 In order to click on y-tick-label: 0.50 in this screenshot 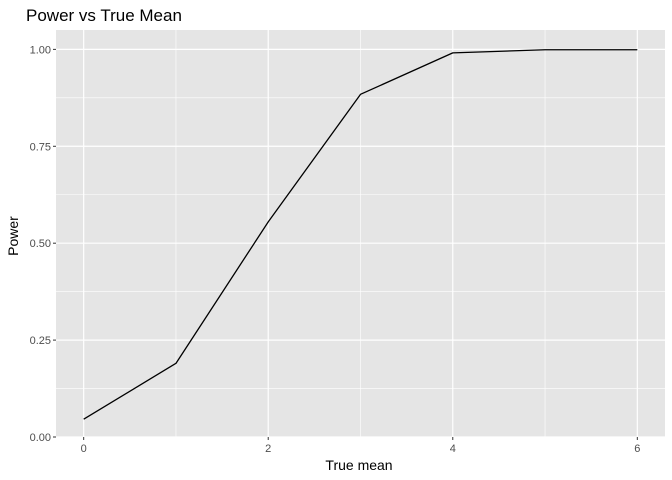, I will do `click(40, 244)`.